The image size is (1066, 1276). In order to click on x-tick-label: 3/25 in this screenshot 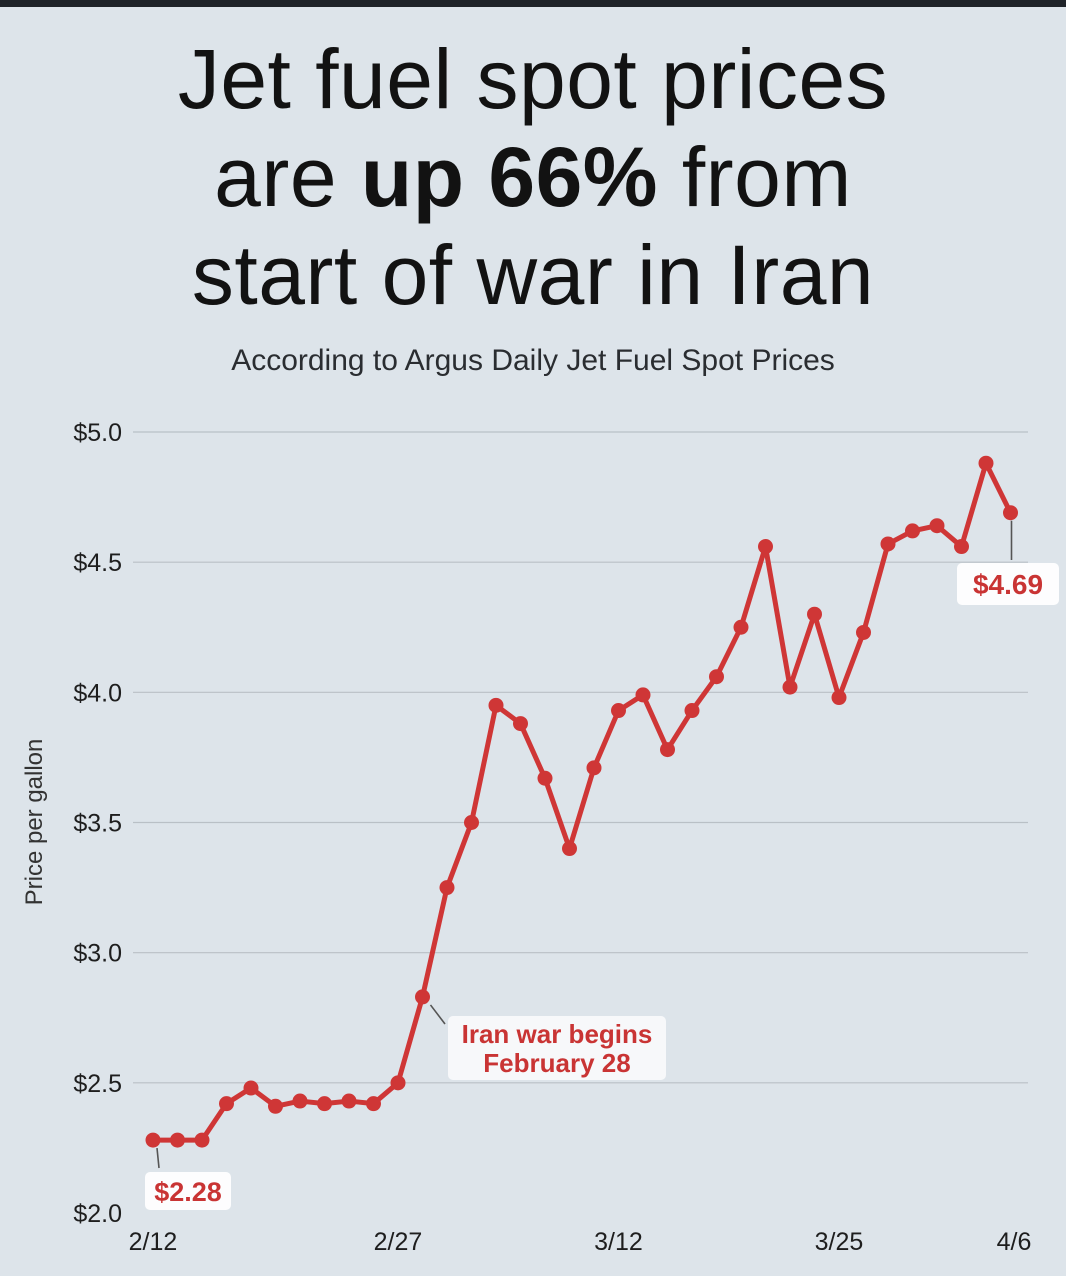, I will do `click(839, 1242)`.